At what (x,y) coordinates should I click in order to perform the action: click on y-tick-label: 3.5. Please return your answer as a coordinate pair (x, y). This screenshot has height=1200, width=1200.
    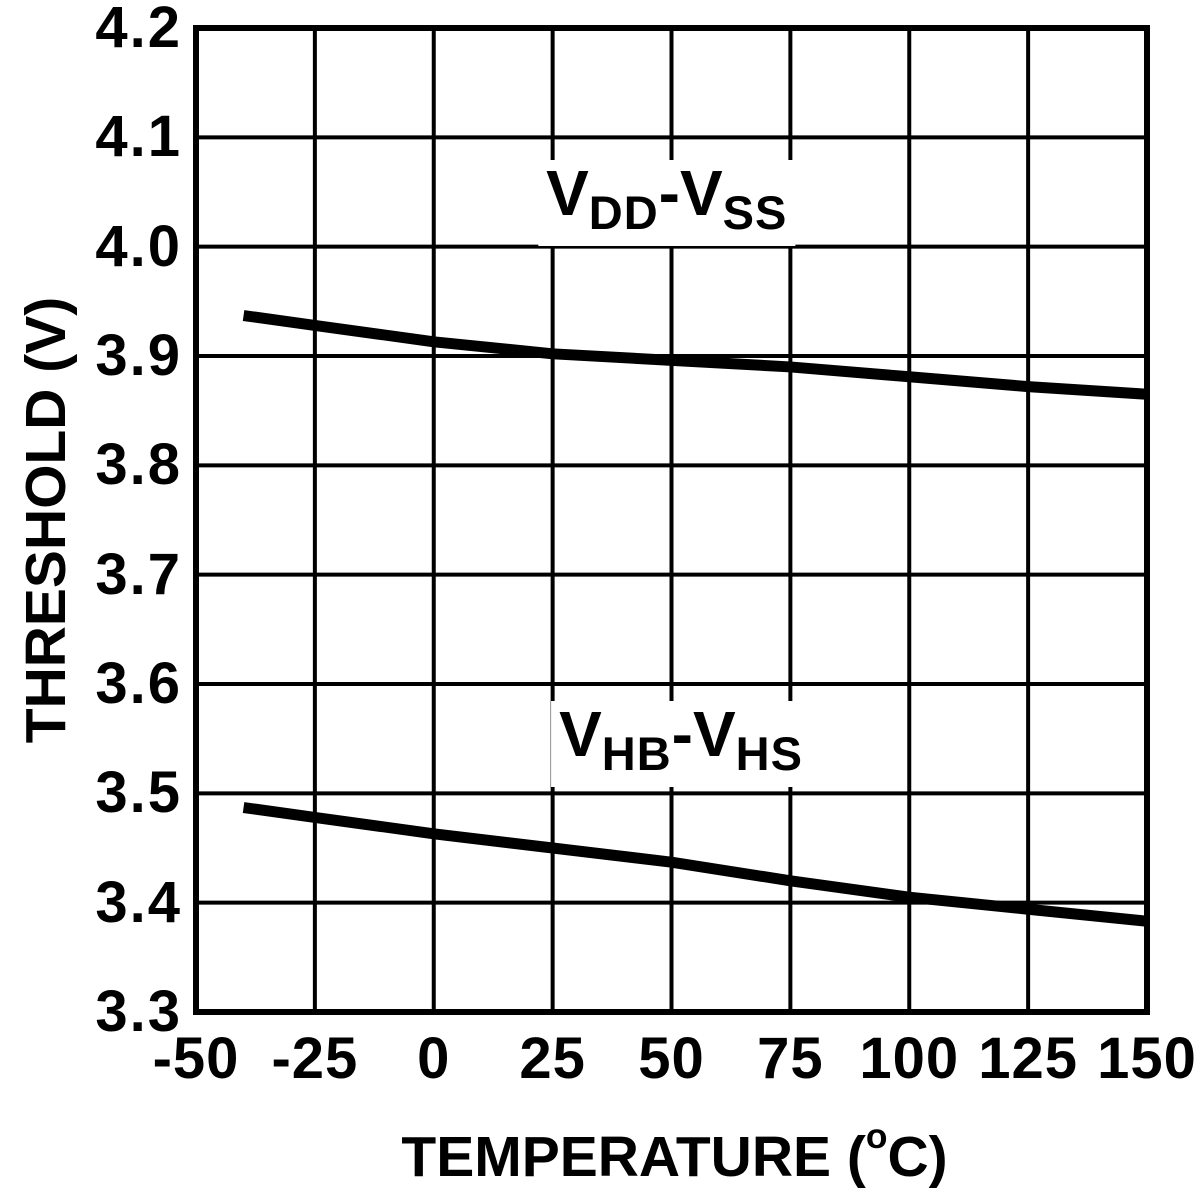
    Looking at the image, I should click on (138, 793).